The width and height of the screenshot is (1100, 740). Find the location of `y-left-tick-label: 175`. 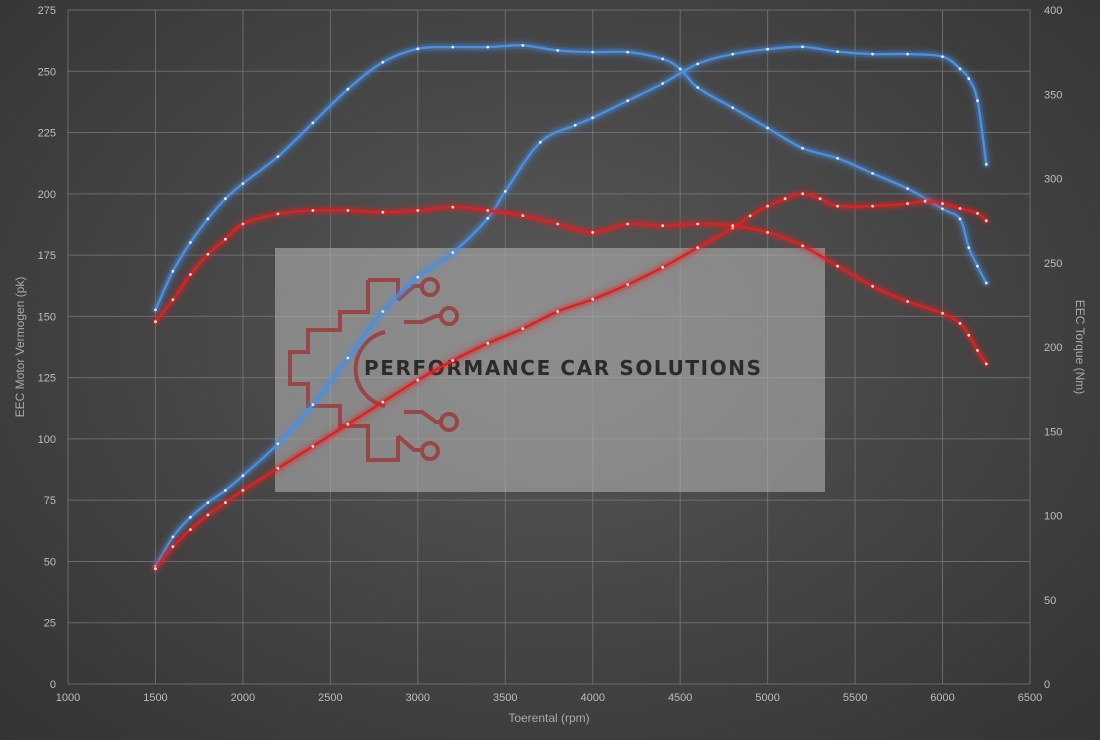

y-left-tick-label: 175 is located at coordinates (47, 256).